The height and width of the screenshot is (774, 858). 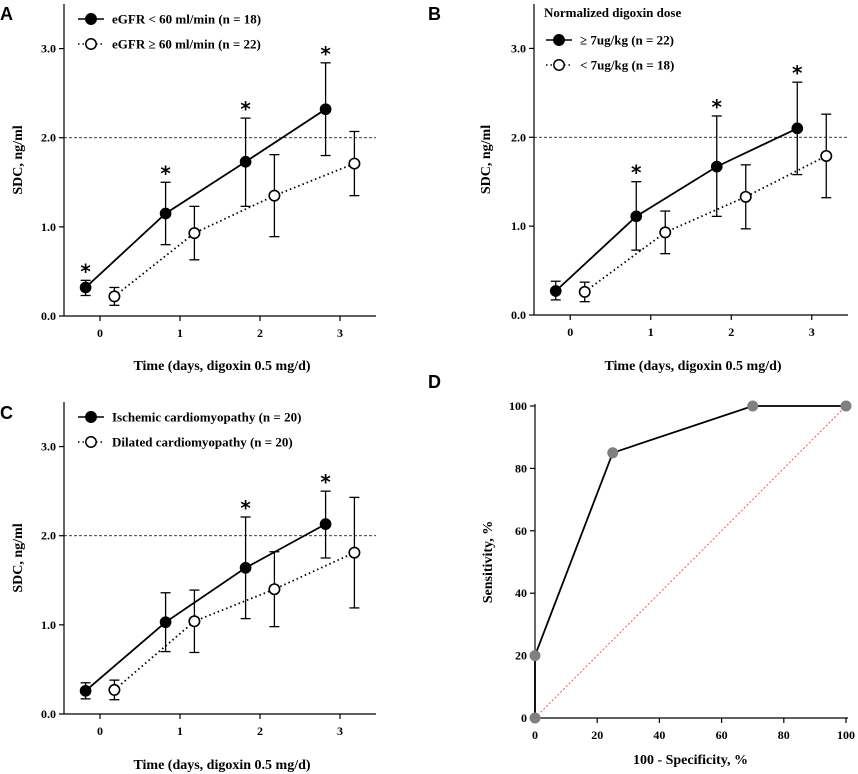 I want to click on legend-label: Dilated cardiomyopathy (n = 20), so click(x=202, y=442).